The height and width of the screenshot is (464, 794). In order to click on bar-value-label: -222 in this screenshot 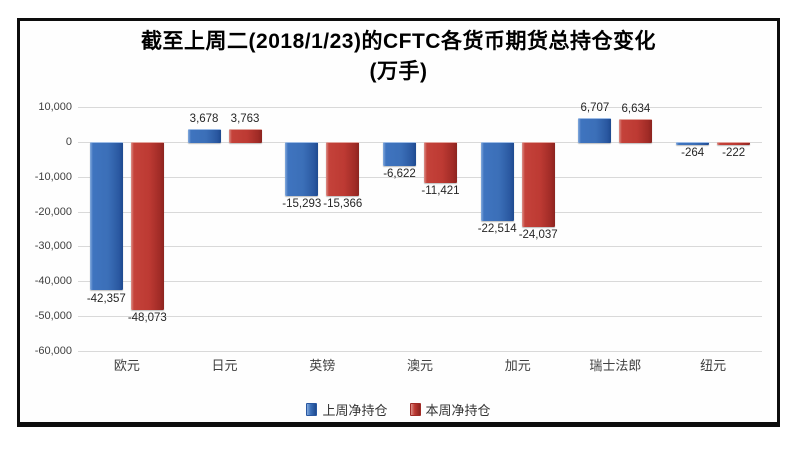, I will do `click(734, 152)`.